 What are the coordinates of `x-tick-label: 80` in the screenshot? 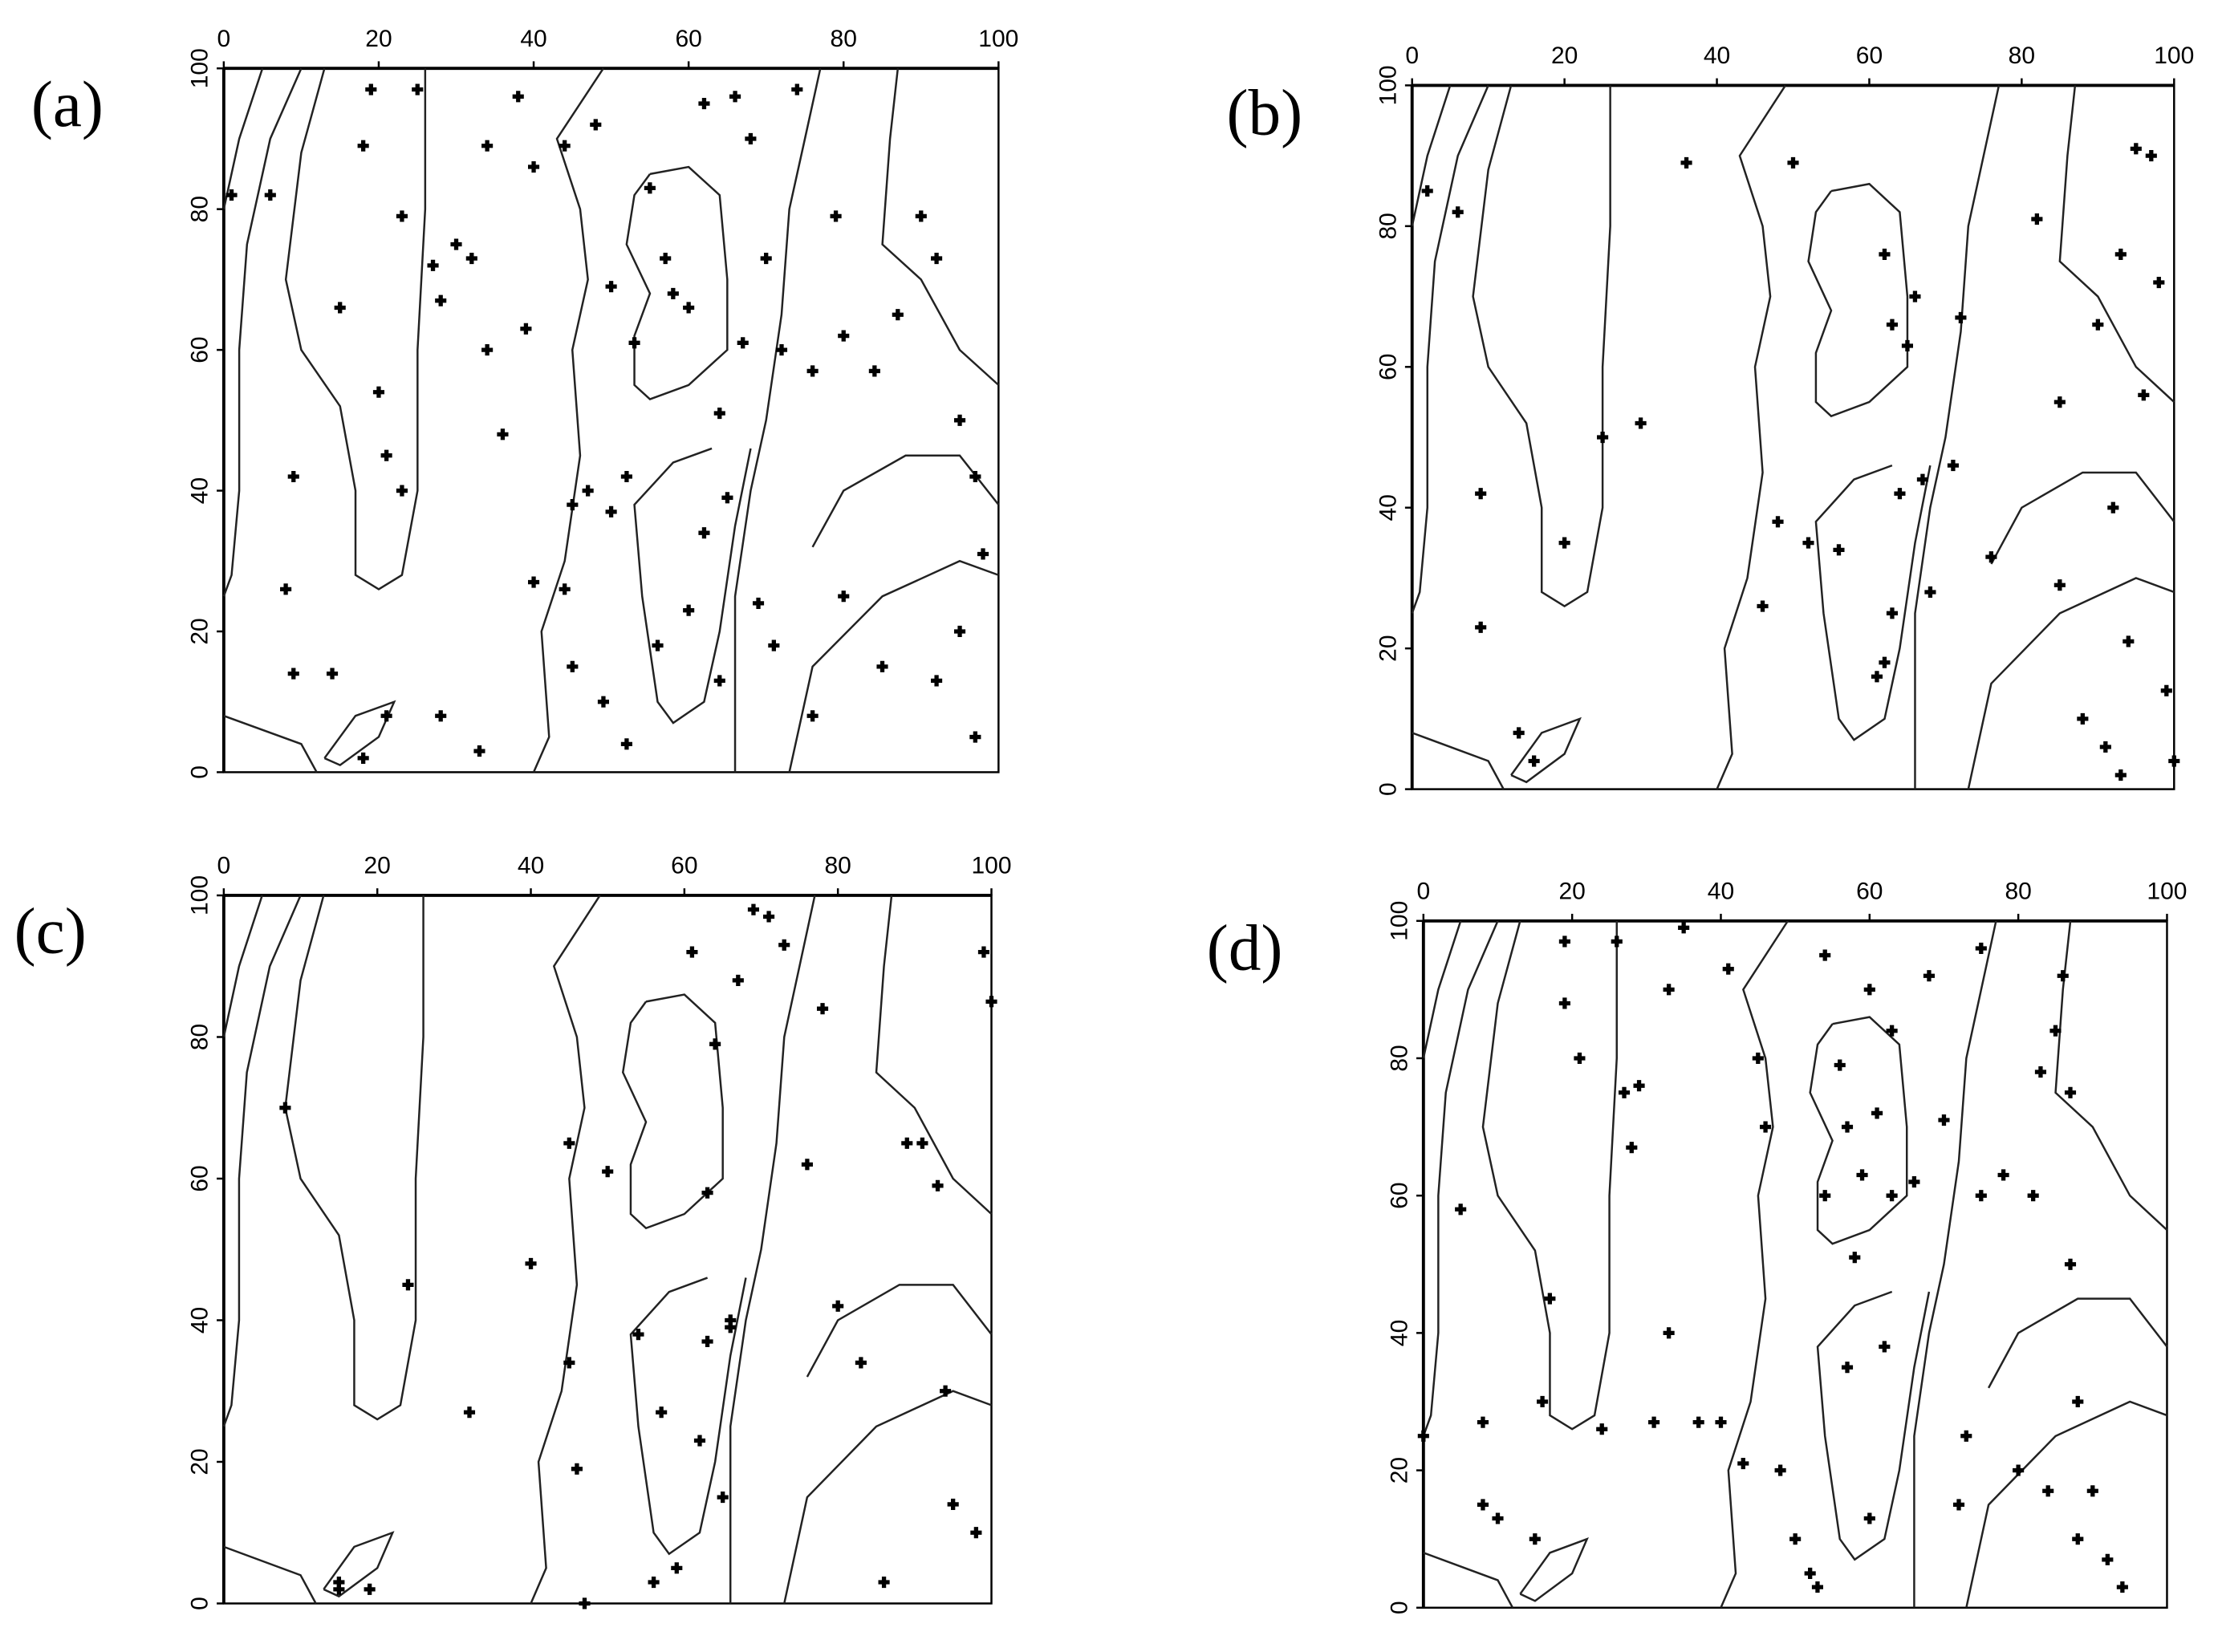 It's located at (2022, 56).